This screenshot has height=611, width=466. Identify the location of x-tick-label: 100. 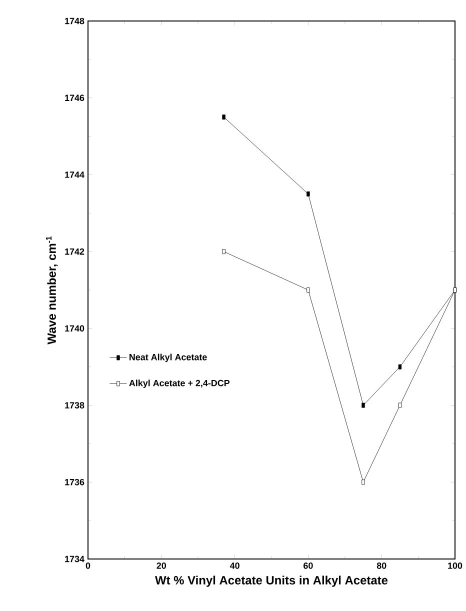
(455, 565).